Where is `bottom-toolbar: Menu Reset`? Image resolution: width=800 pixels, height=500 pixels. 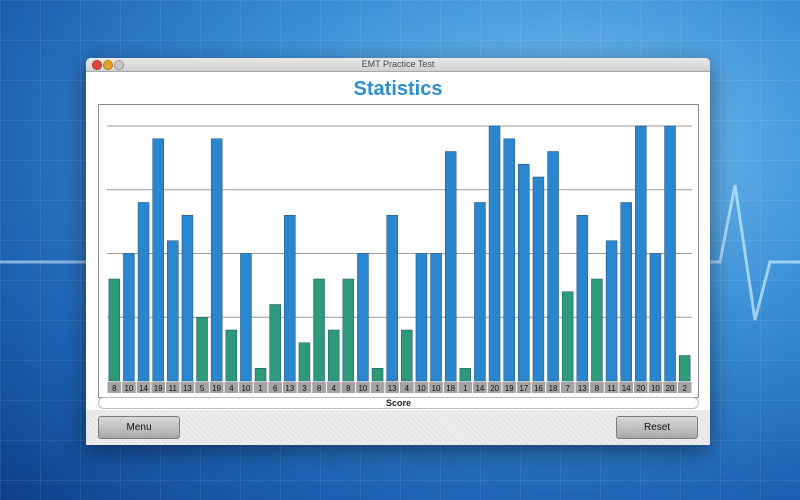 bottom-toolbar: Menu Reset is located at coordinates (398, 427).